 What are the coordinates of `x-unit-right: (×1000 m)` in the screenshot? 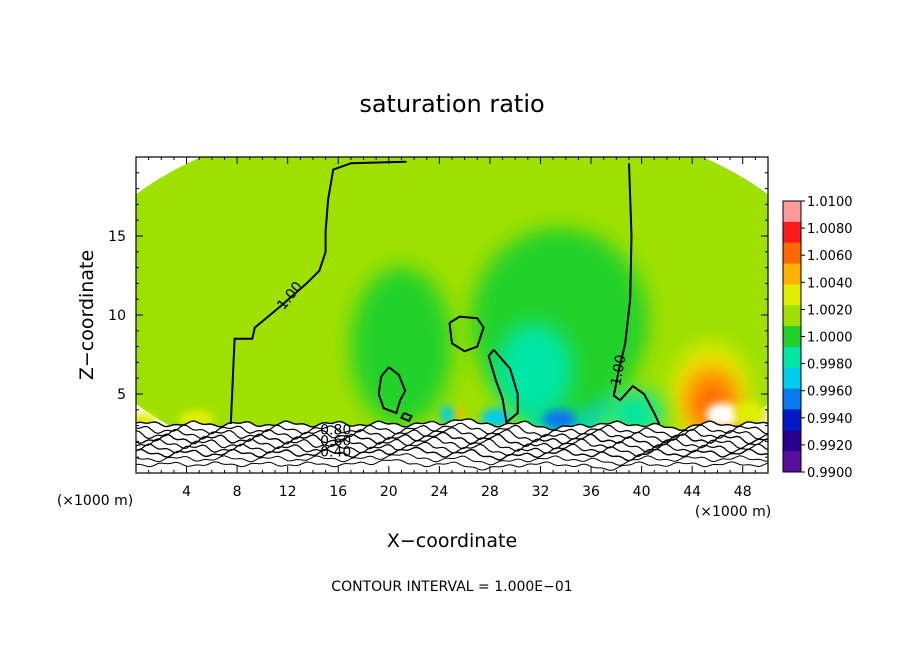 It's located at (733, 512).